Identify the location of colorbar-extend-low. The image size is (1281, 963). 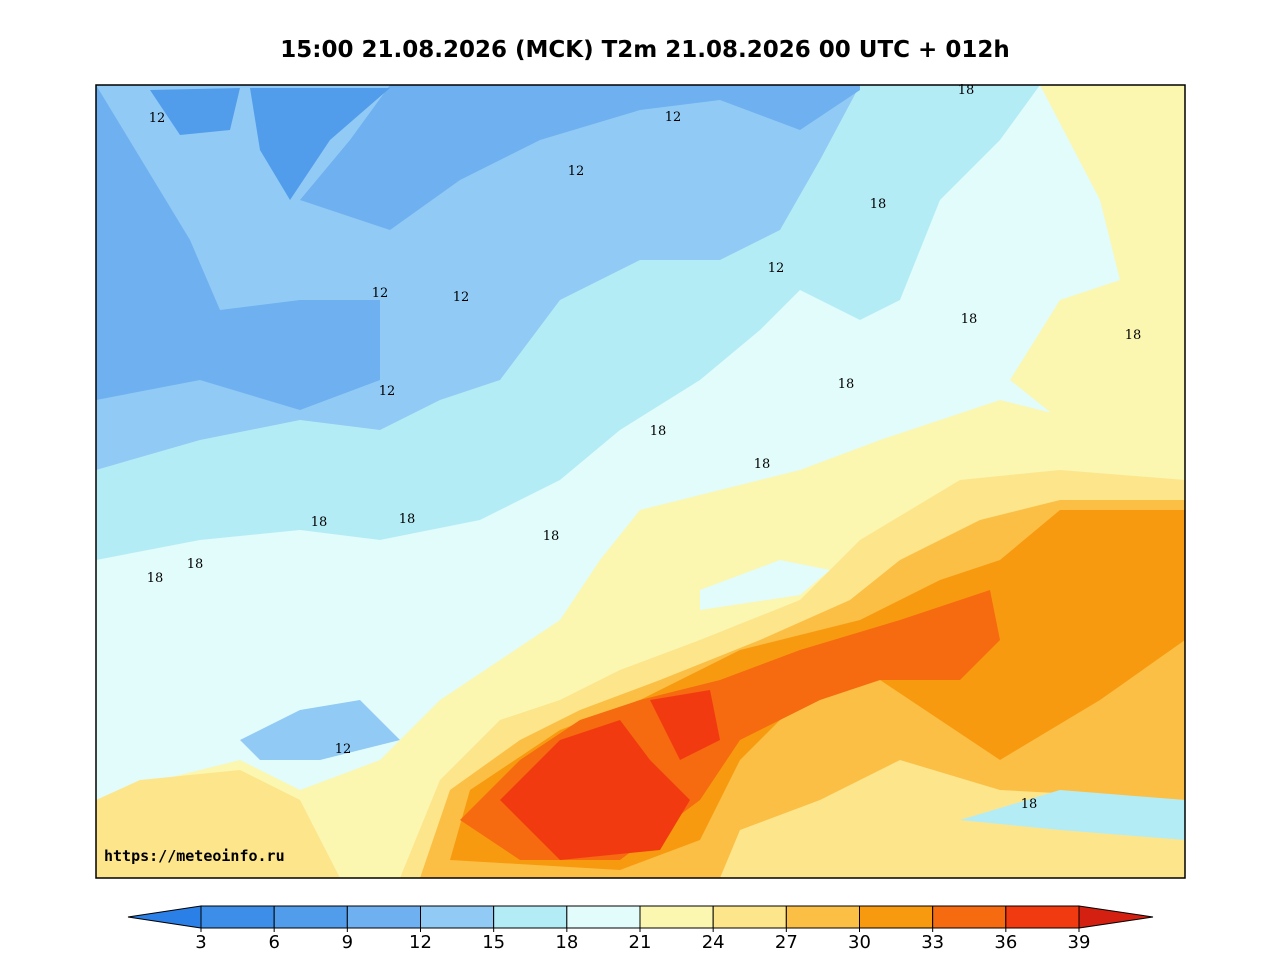
(164, 917).